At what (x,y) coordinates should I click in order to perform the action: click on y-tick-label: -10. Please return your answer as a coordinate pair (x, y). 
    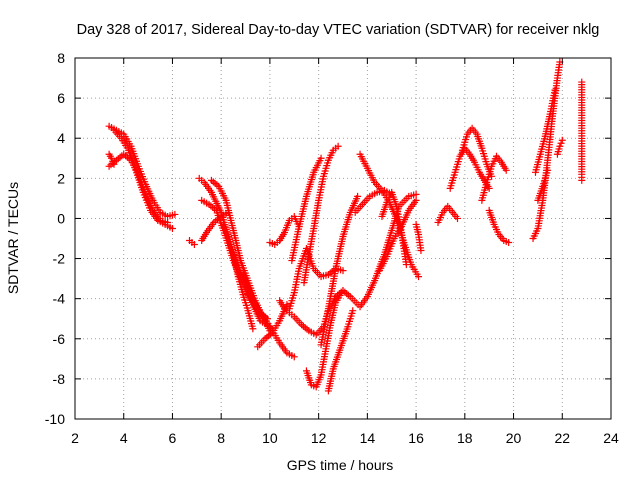
    Looking at the image, I should click on (55, 419).